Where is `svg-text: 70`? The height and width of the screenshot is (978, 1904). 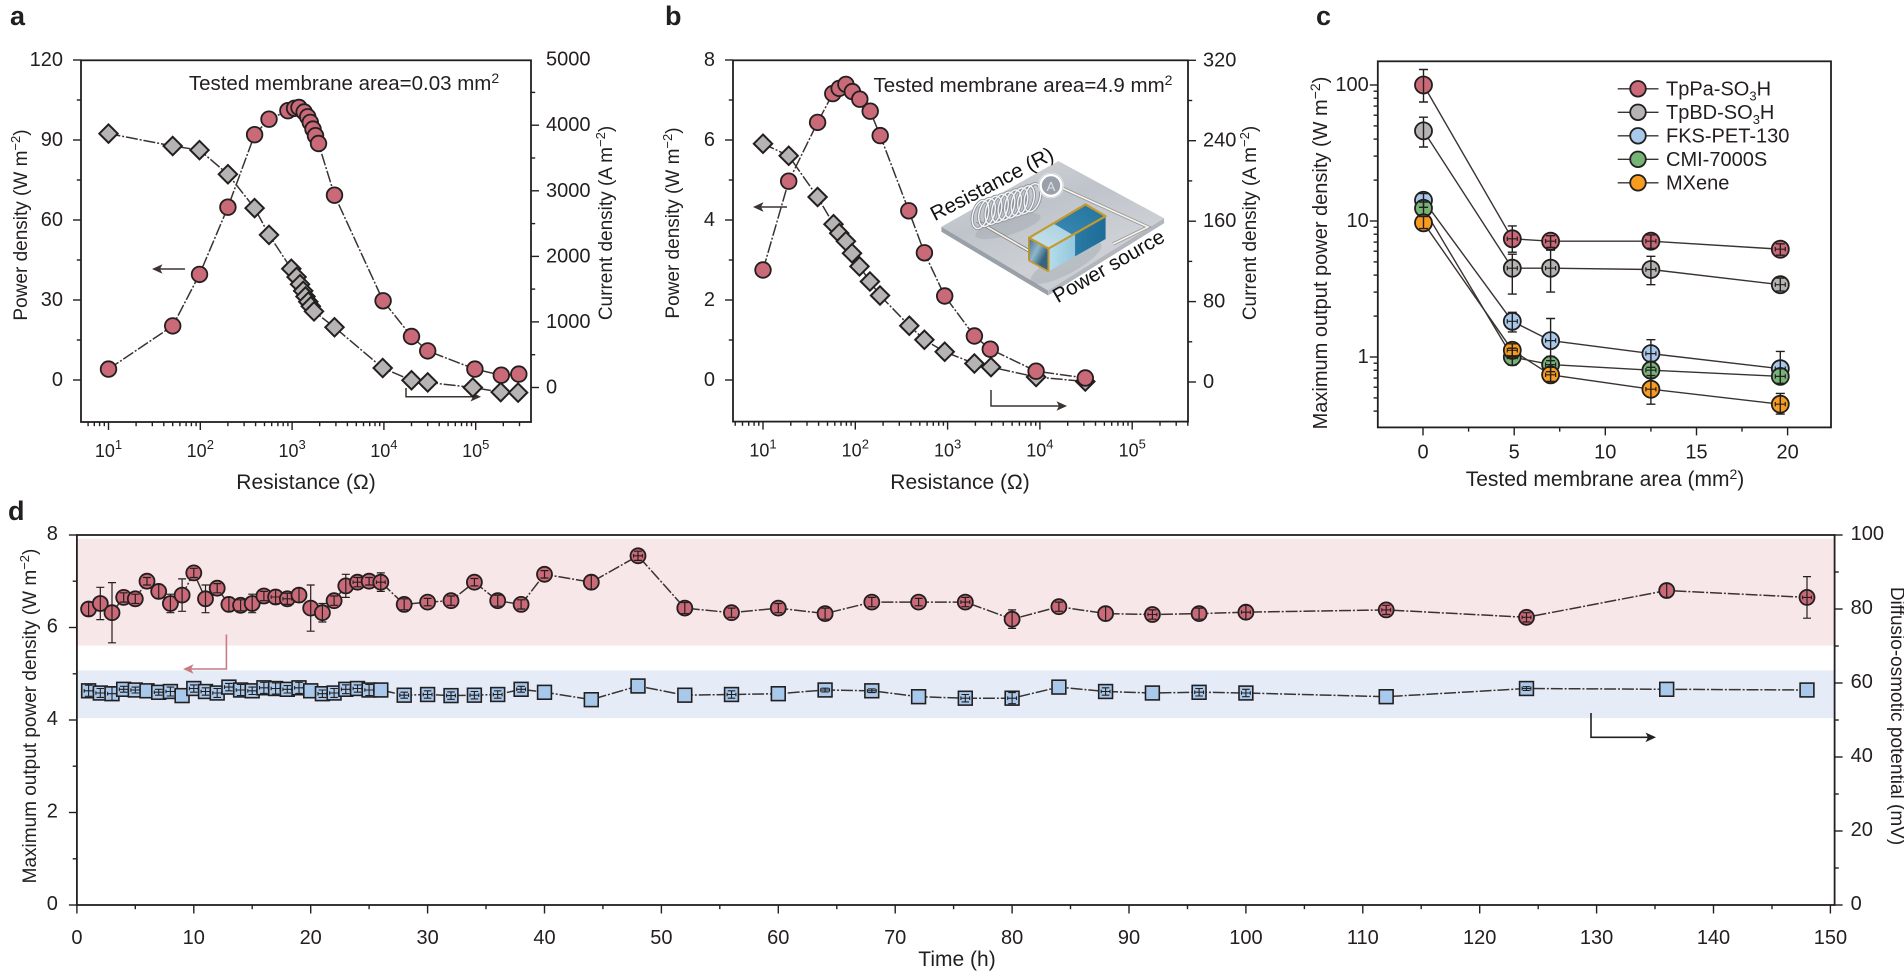
svg-text: 70 is located at coordinates (895, 938).